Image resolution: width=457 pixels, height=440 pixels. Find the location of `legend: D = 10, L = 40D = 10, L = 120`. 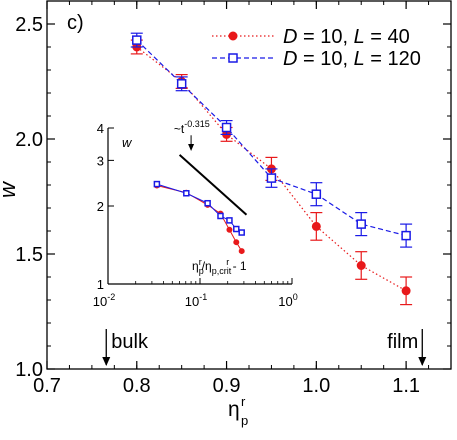

legend: D = 10, L = 40D = 10, L = 120 is located at coordinates (316, 48).